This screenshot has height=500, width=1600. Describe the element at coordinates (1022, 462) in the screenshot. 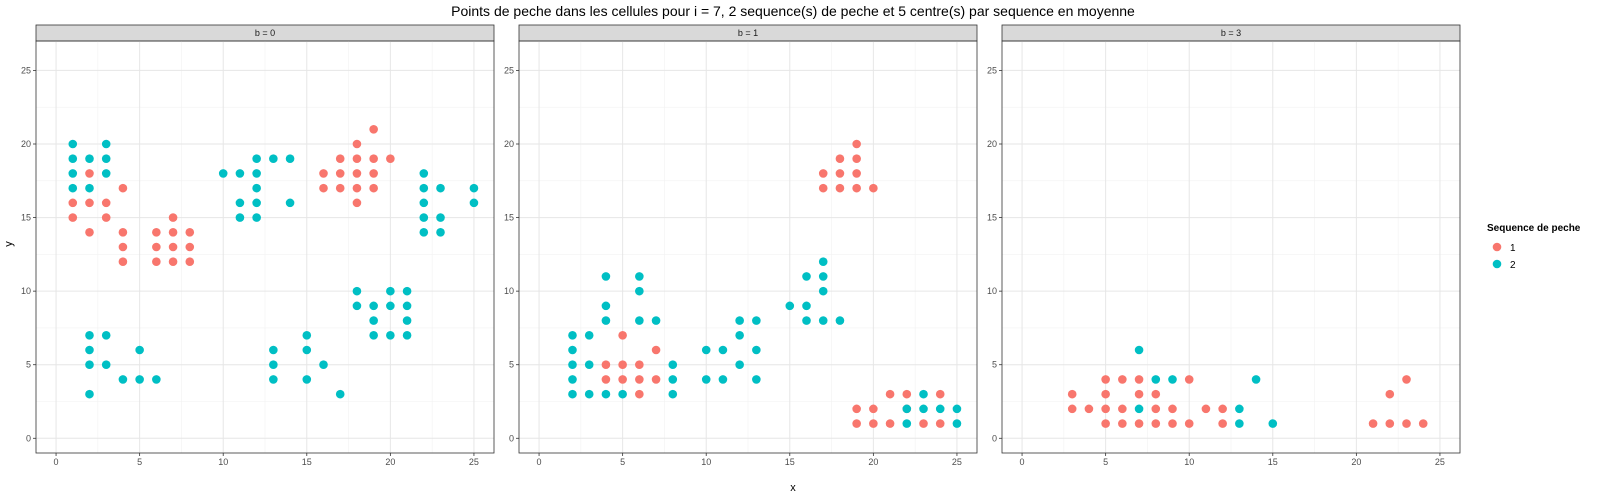

I see `x-tick-label: 0` at that location.